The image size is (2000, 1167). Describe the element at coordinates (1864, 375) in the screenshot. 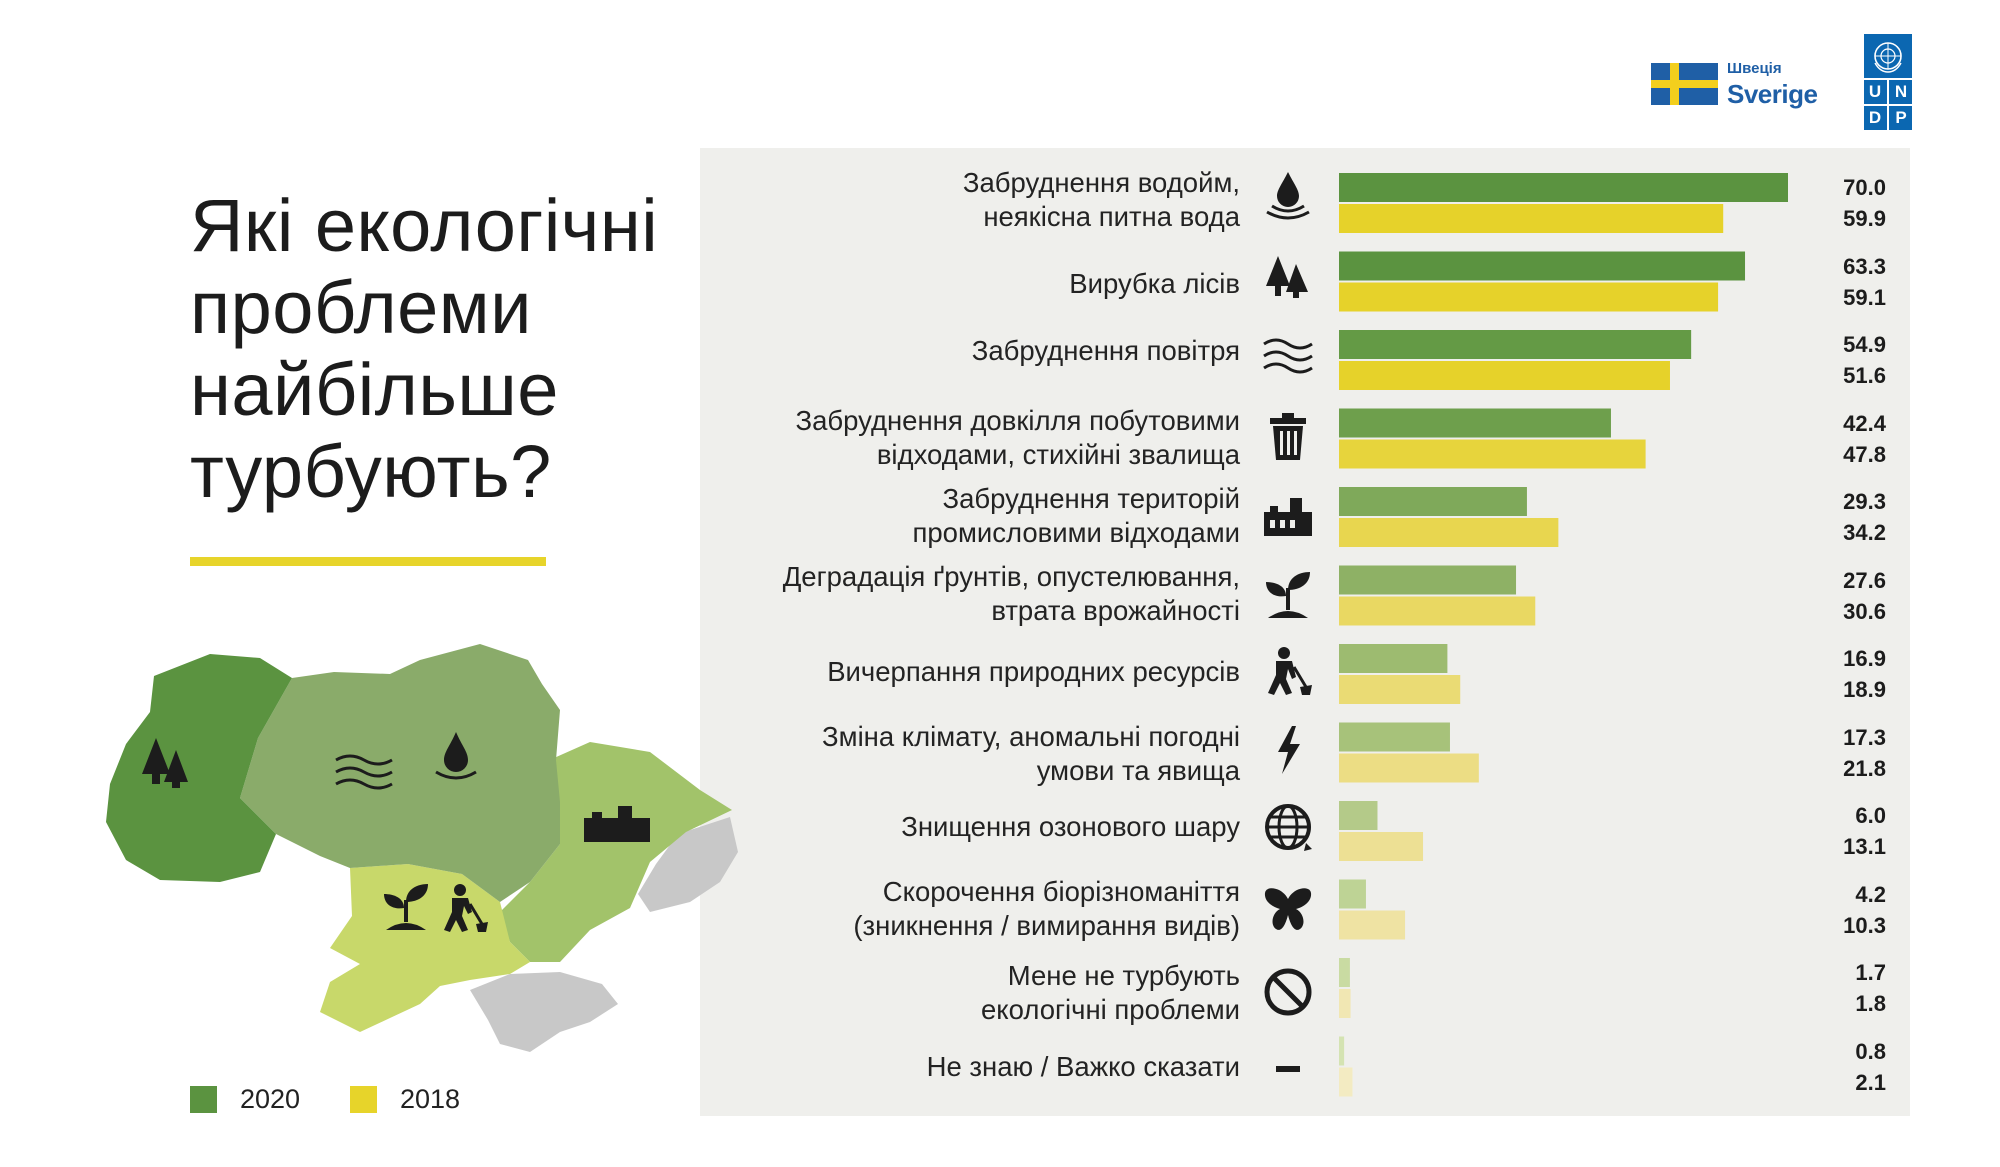

I see `value-label-2018: 51.6` at that location.